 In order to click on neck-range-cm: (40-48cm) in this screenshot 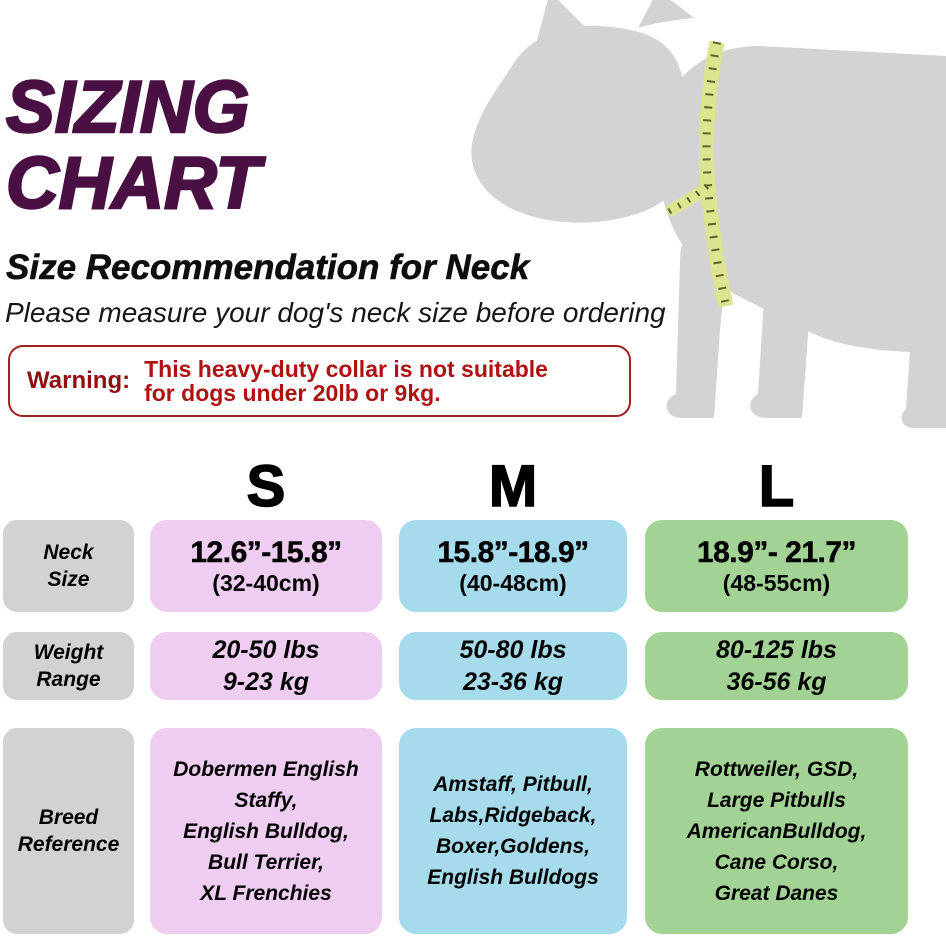, I will do `click(513, 583)`.